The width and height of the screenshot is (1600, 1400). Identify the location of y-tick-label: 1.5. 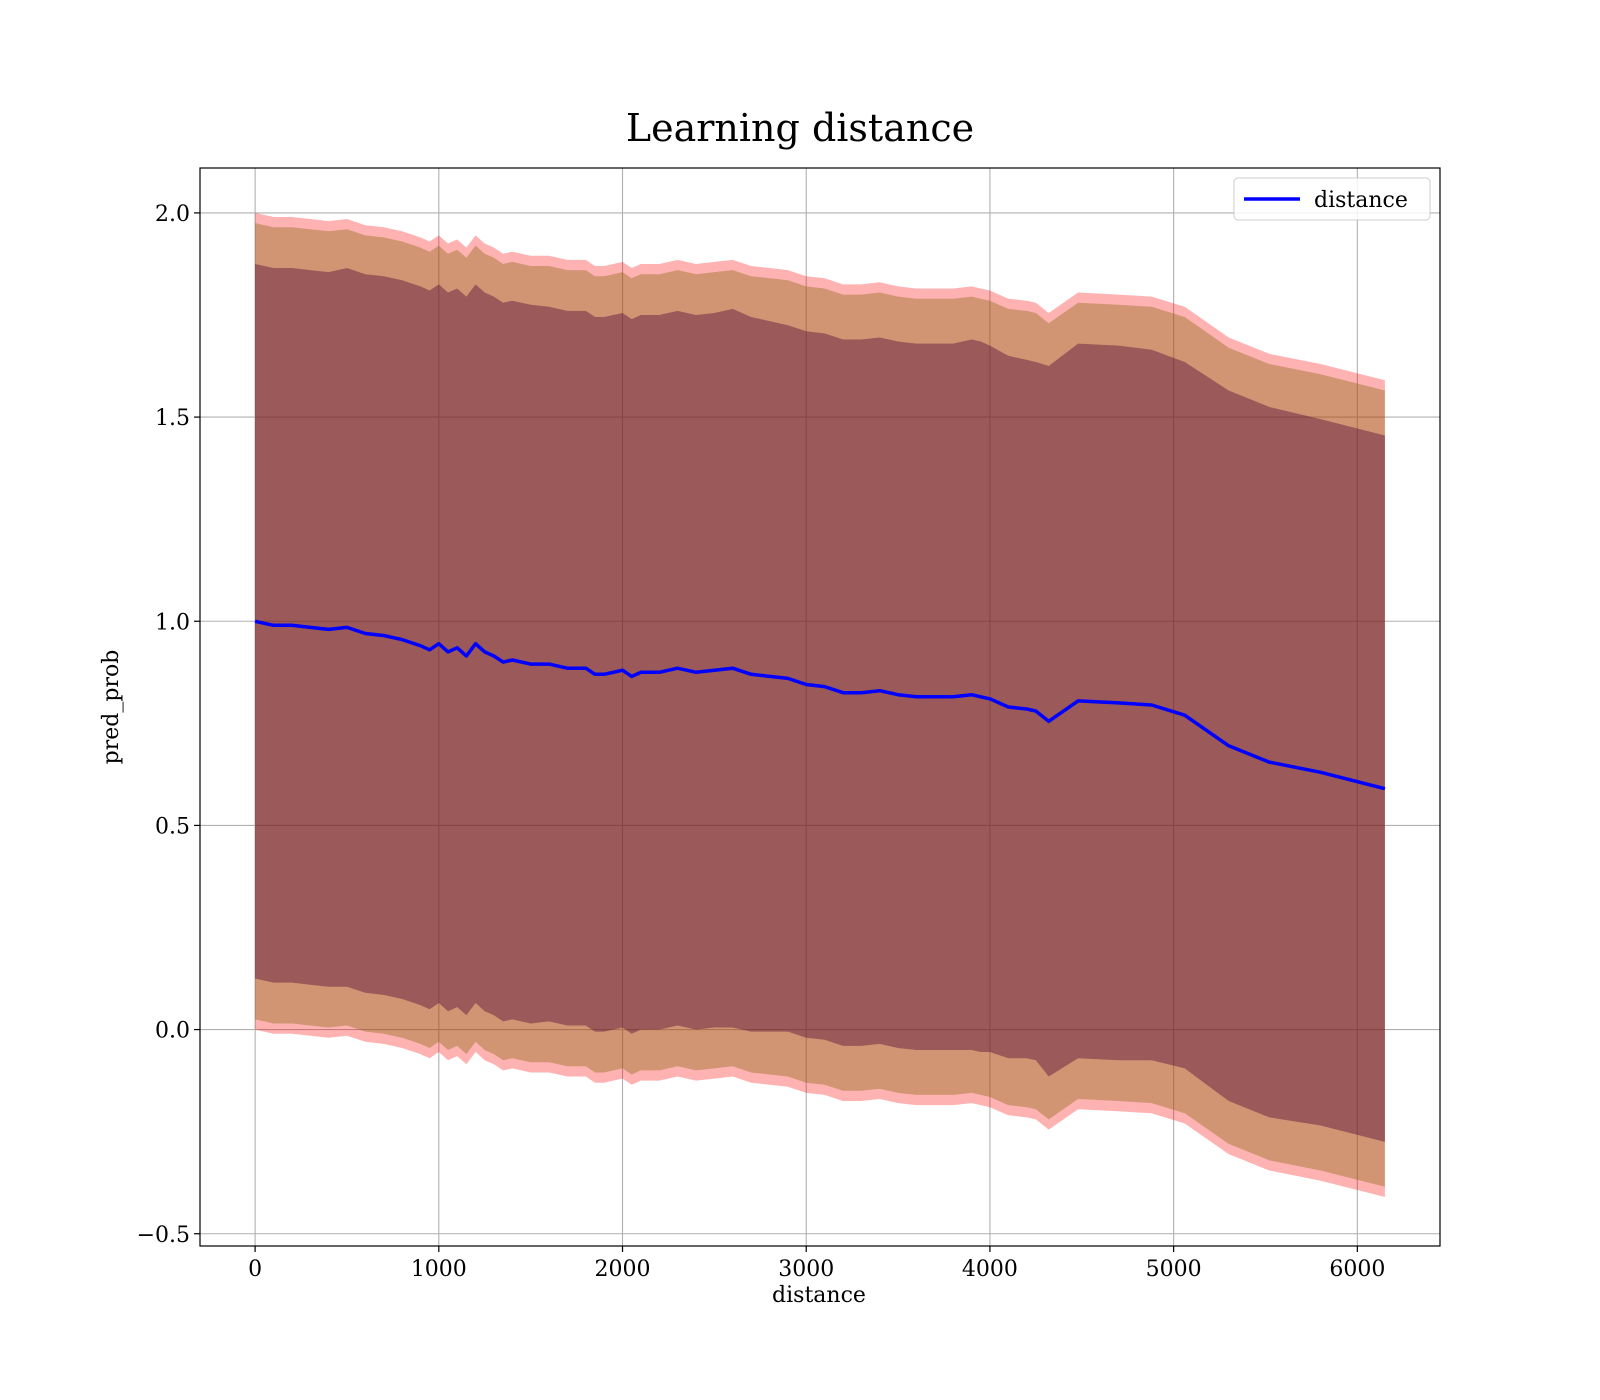
(172, 418).